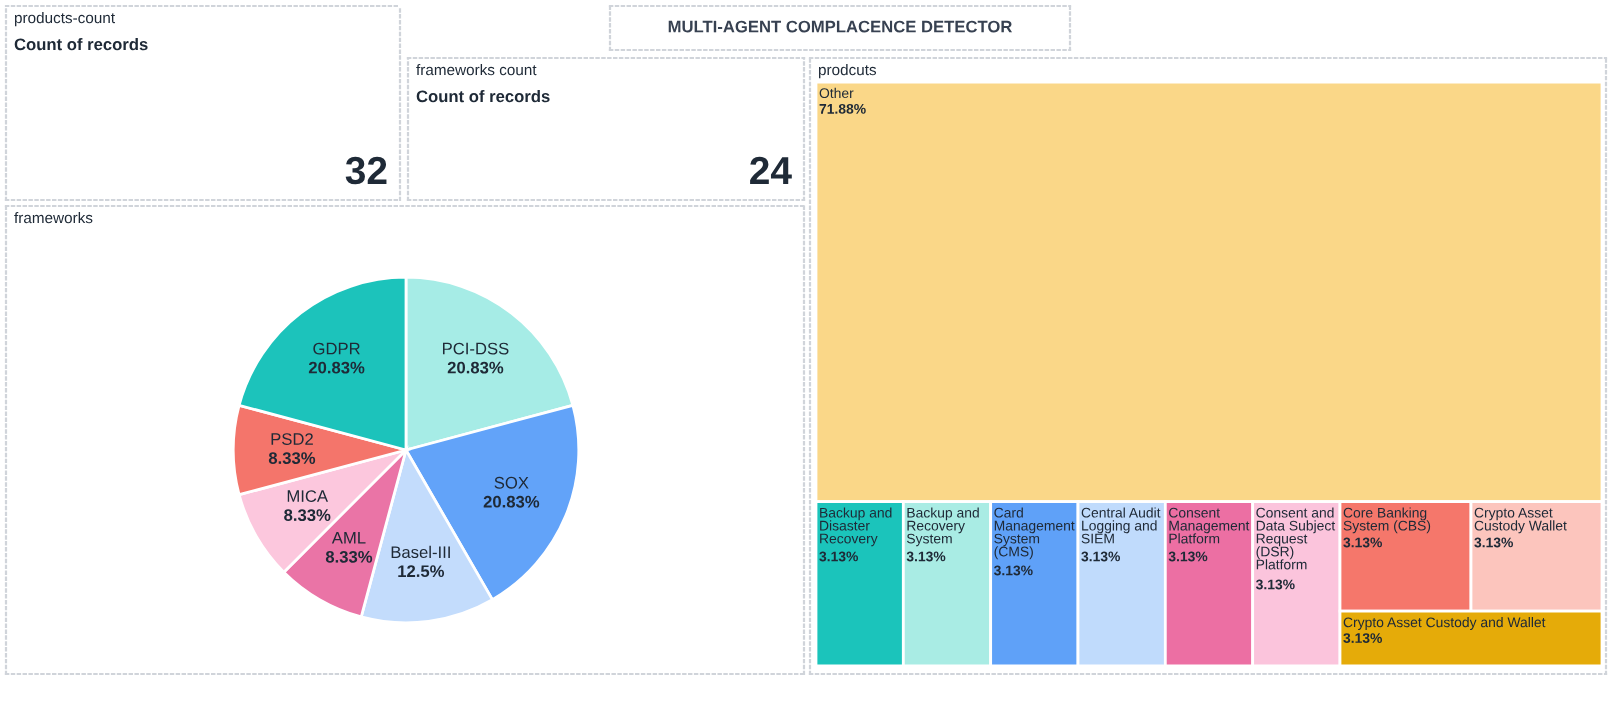 The width and height of the screenshot is (1612, 706). What do you see at coordinates (771, 170) in the screenshot?
I see `data-label: 24` at bounding box center [771, 170].